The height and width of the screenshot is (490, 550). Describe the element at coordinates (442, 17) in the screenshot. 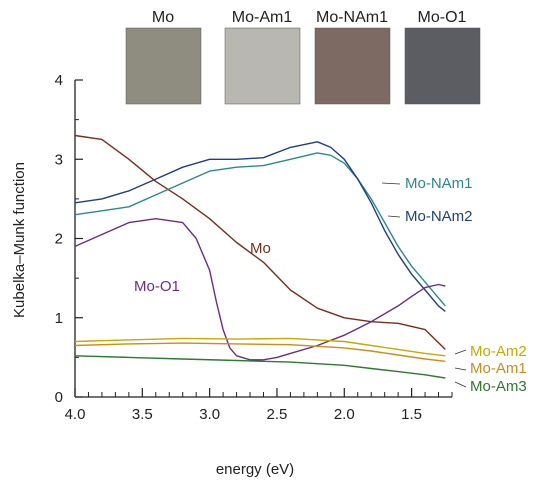

I see `sample-photo-label: Mo-O1` at that location.